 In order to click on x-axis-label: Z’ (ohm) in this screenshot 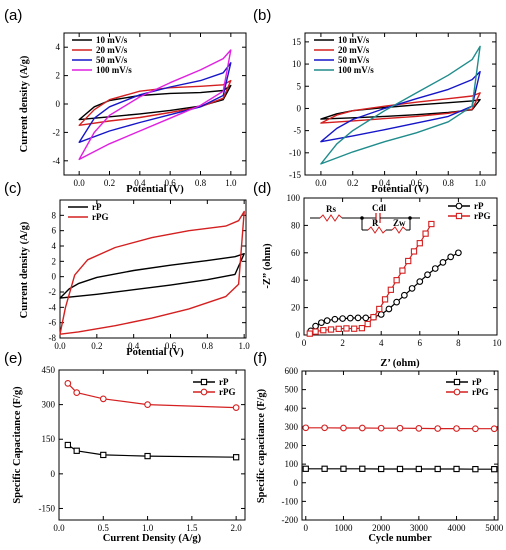, I will do `click(400, 363)`.